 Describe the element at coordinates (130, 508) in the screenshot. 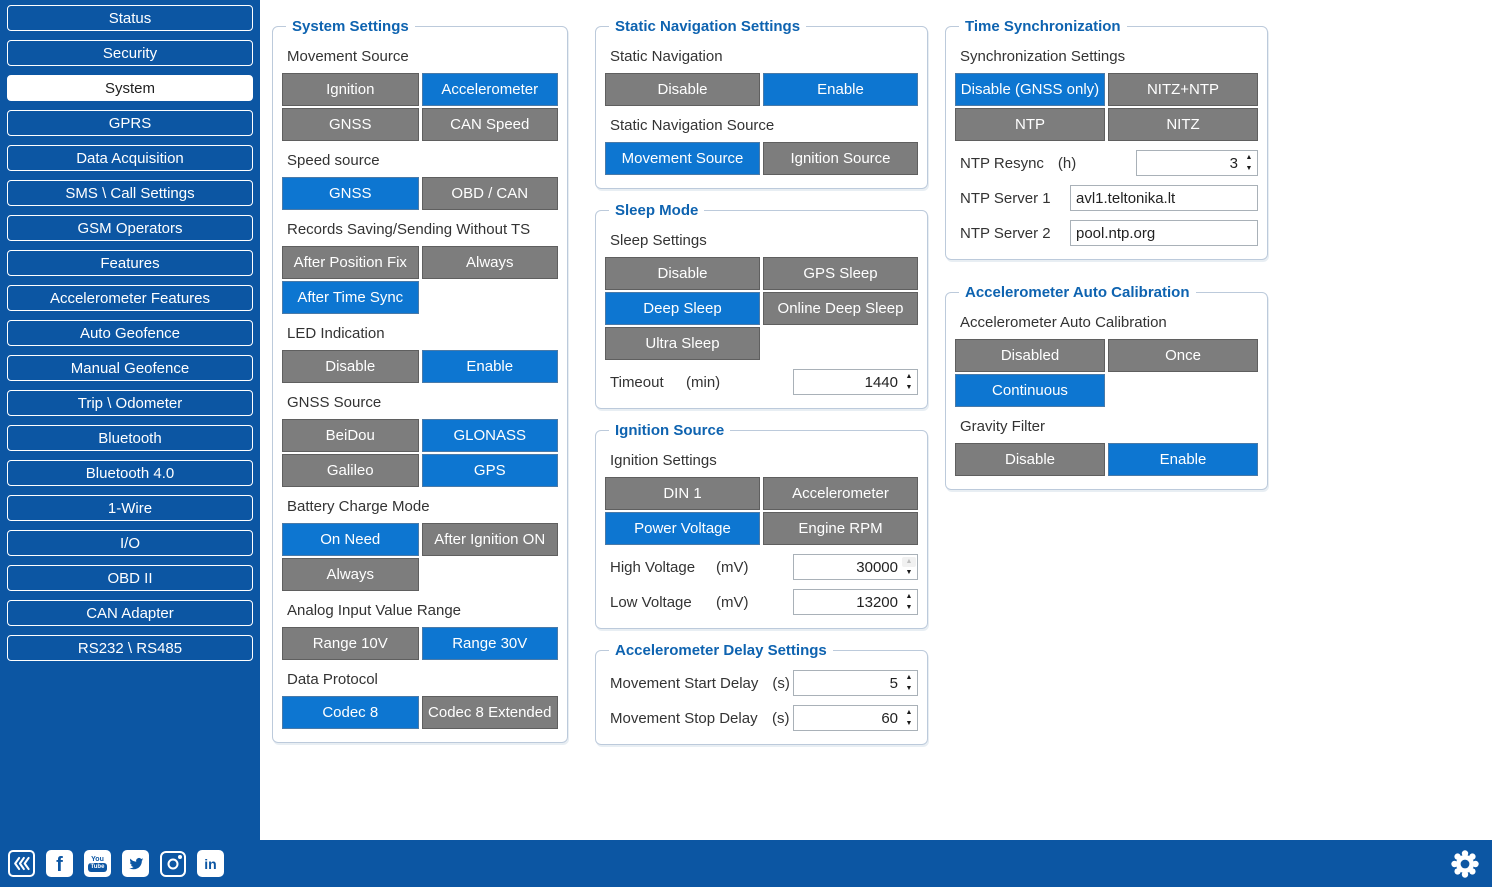

I see `sidebar-item-1-wire: 1-Wire` at that location.